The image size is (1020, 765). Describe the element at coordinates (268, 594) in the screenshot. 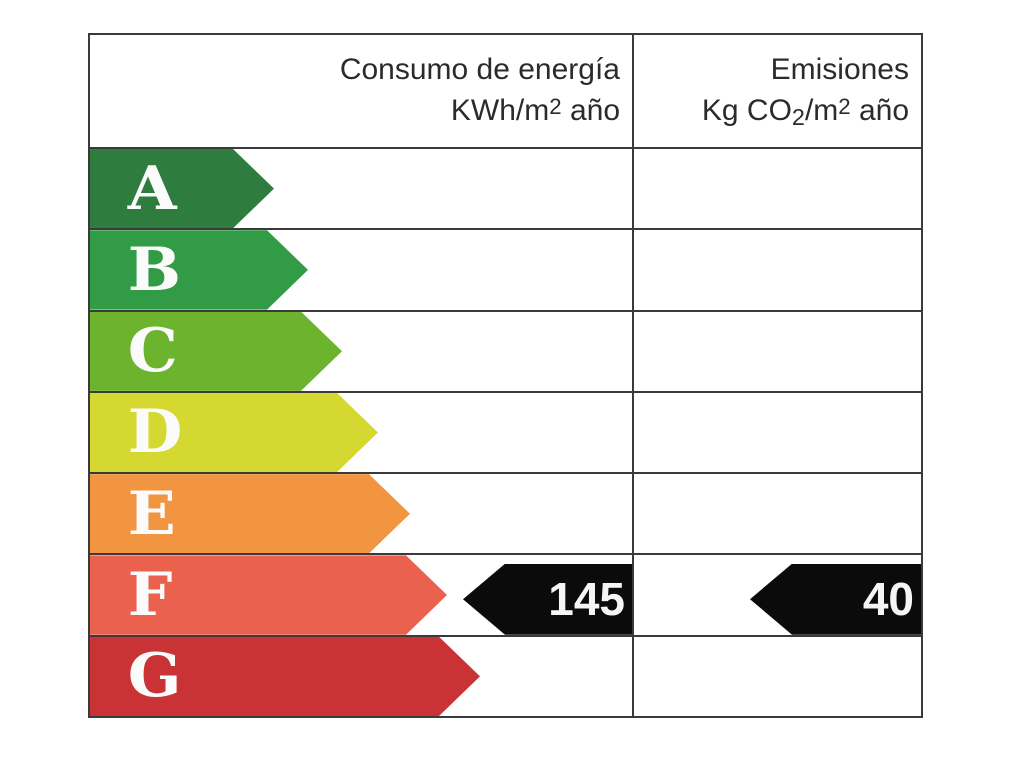

I see `rating-bar-f: F` at that location.